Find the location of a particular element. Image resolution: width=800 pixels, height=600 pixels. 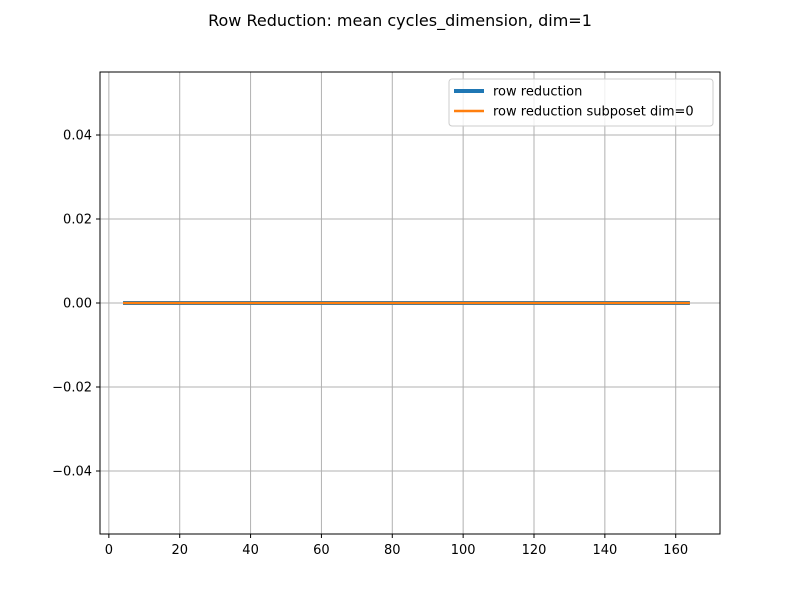

x-tick-label: 80 is located at coordinates (392, 550).